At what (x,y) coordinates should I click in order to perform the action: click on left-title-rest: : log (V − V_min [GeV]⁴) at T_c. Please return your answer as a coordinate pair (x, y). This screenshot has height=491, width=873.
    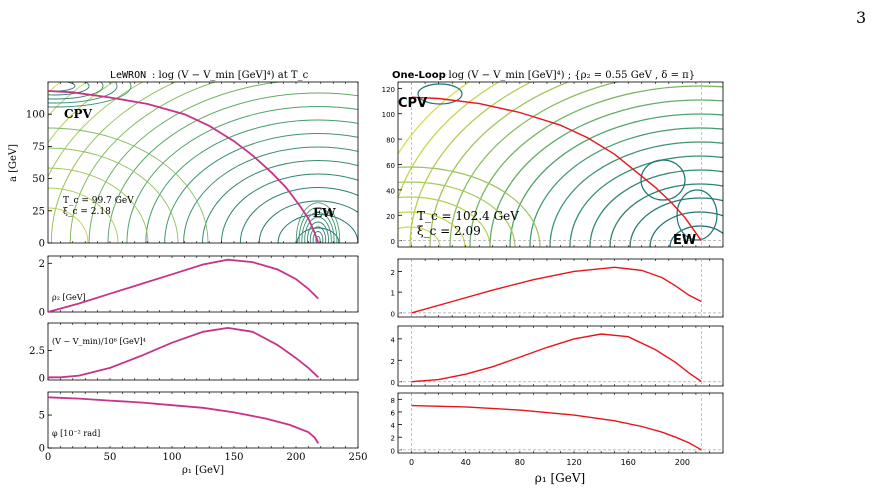
    Looking at the image, I should click on (230, 75).